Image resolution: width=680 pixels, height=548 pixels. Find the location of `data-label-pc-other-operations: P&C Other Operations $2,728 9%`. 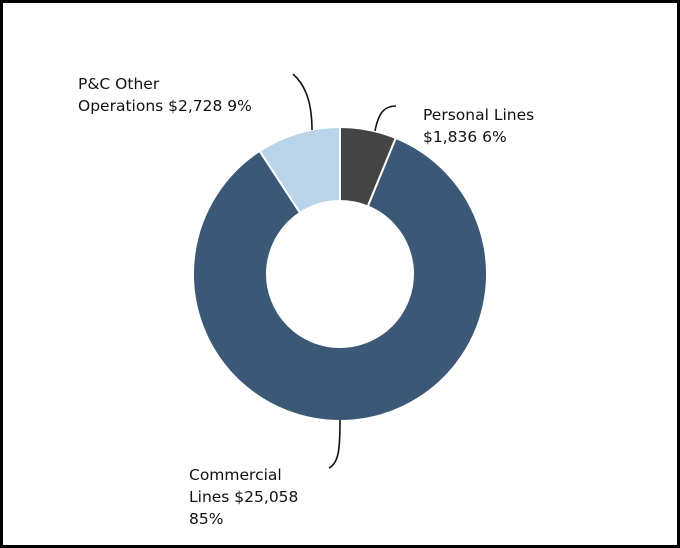

data-label-pc-other-operations: P&C Other Operations $2,728 9% is located at coordinates (165, 95).